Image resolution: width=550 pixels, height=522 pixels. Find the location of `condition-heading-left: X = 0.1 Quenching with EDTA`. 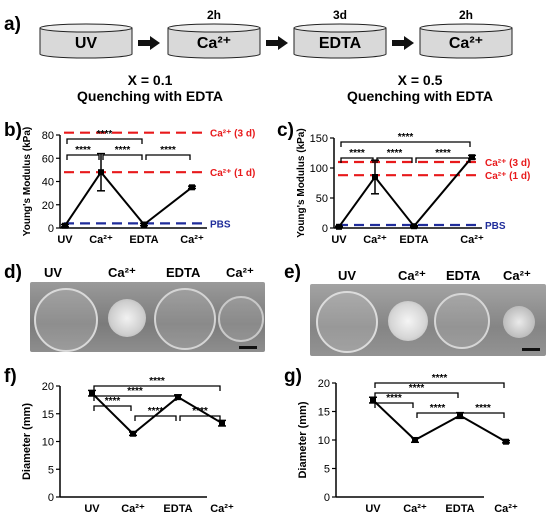

condition-heading-left: X = 0.1 Quenching with EDTA is located at coordinates (150, 88).